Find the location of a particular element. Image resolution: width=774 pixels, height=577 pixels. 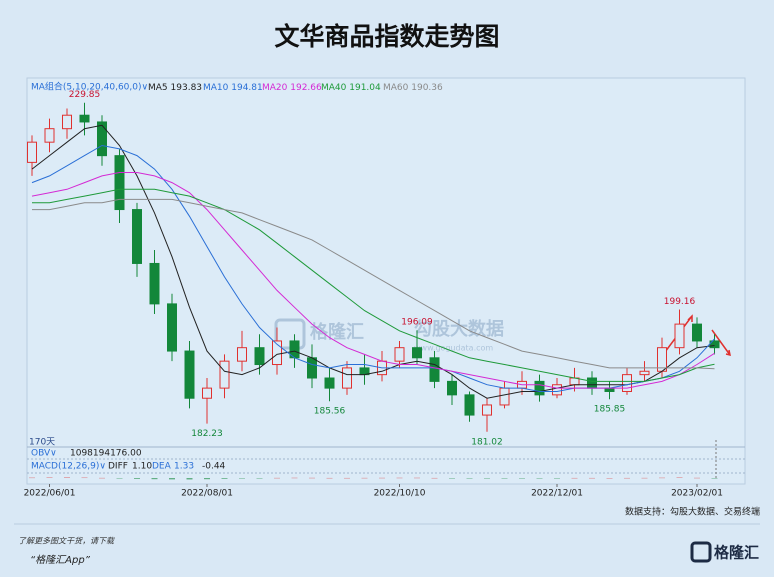

obv-value: 1098194176.00 is located at coordinates (106, 454).